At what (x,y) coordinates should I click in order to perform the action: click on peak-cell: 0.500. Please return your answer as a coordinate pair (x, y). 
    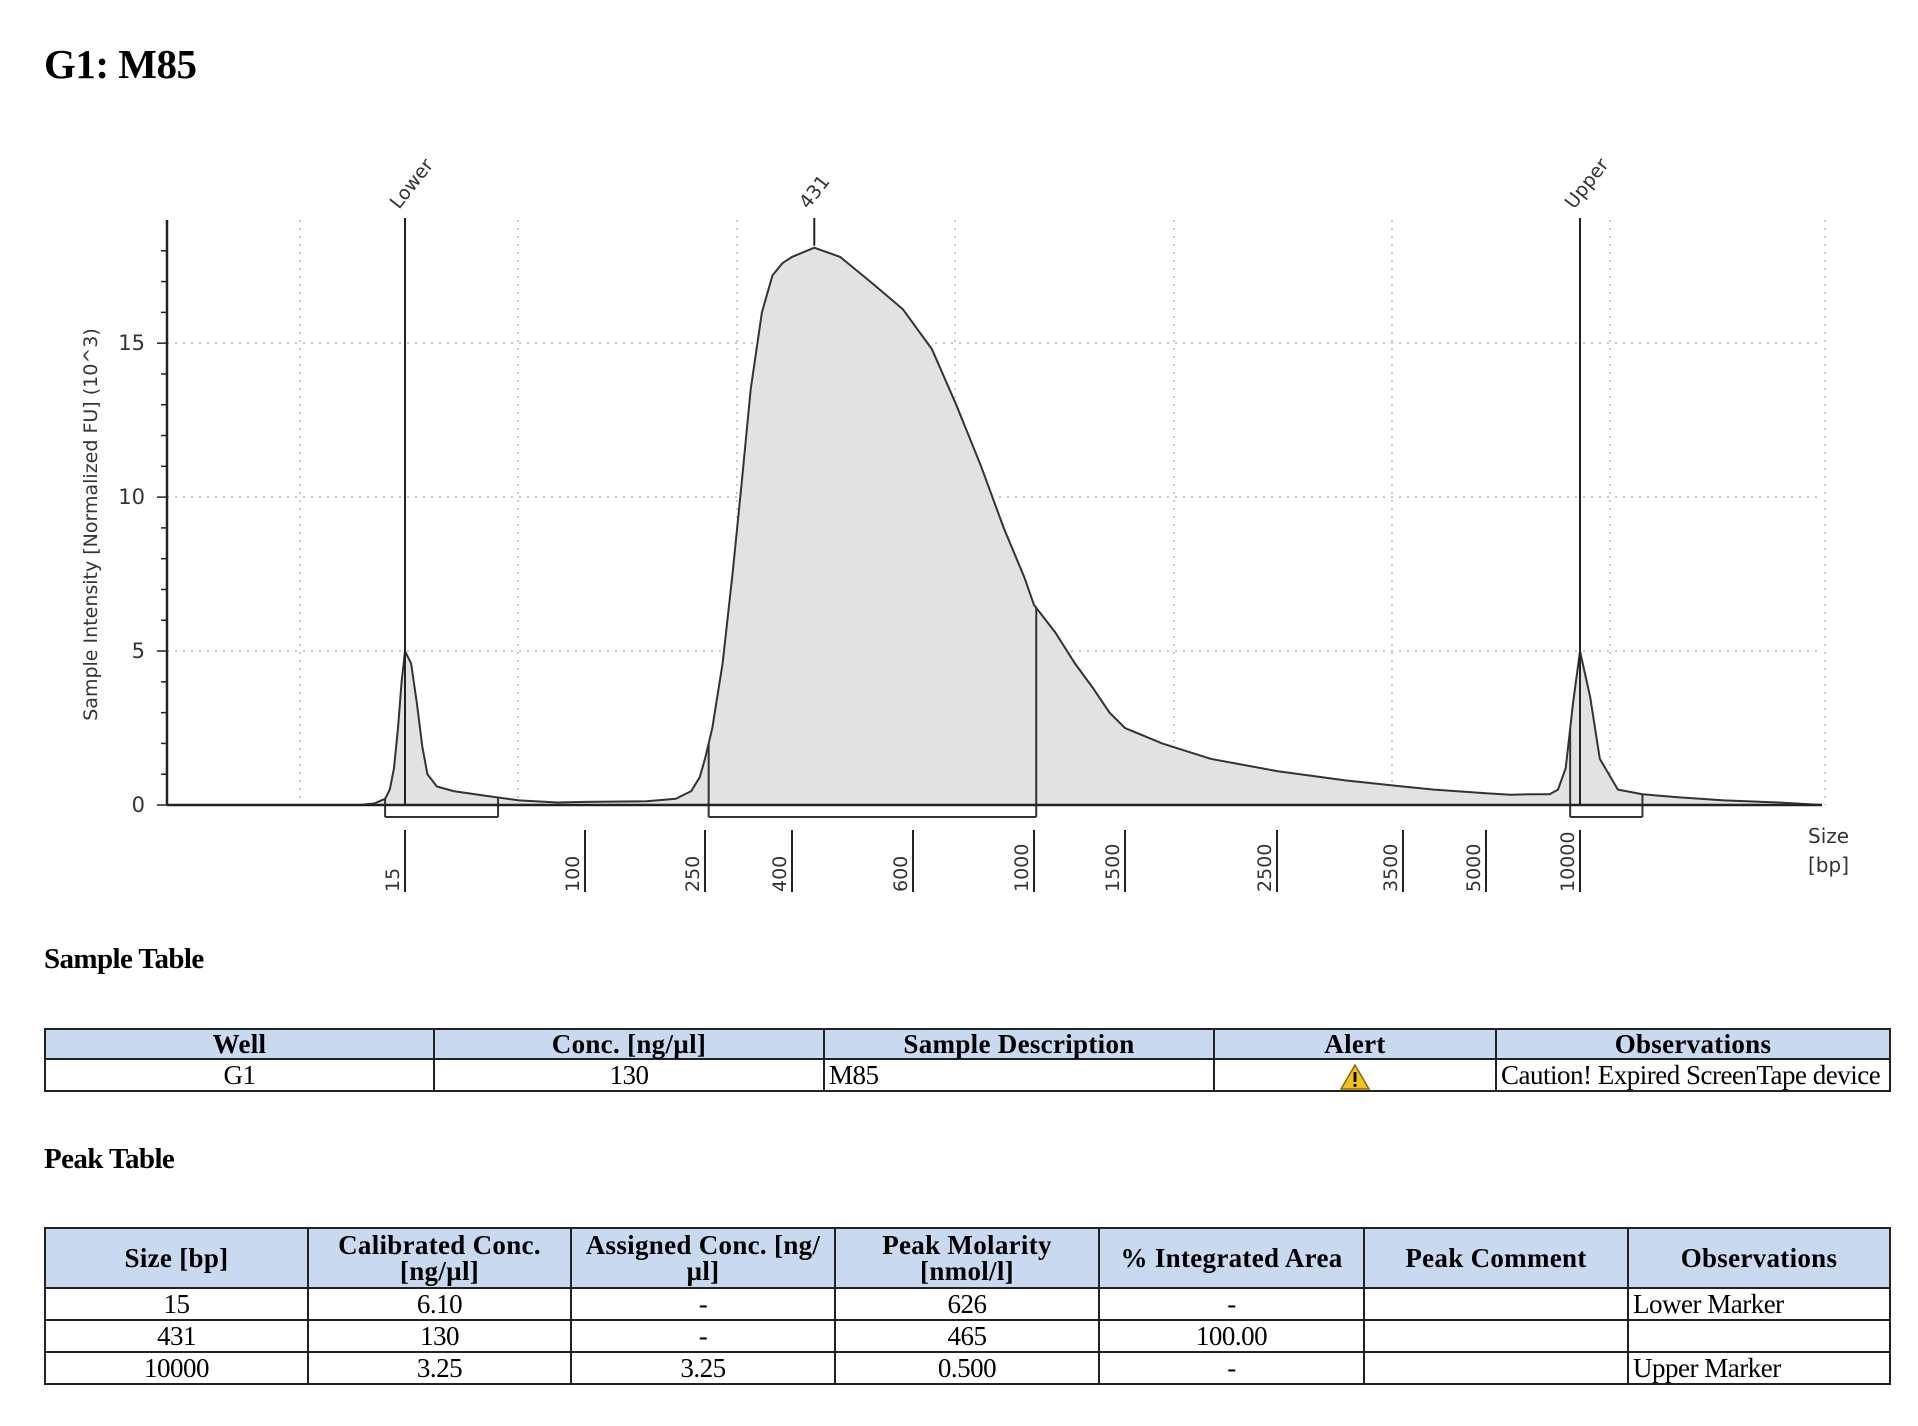
    Looking at the image, I should click on (967, 1368).